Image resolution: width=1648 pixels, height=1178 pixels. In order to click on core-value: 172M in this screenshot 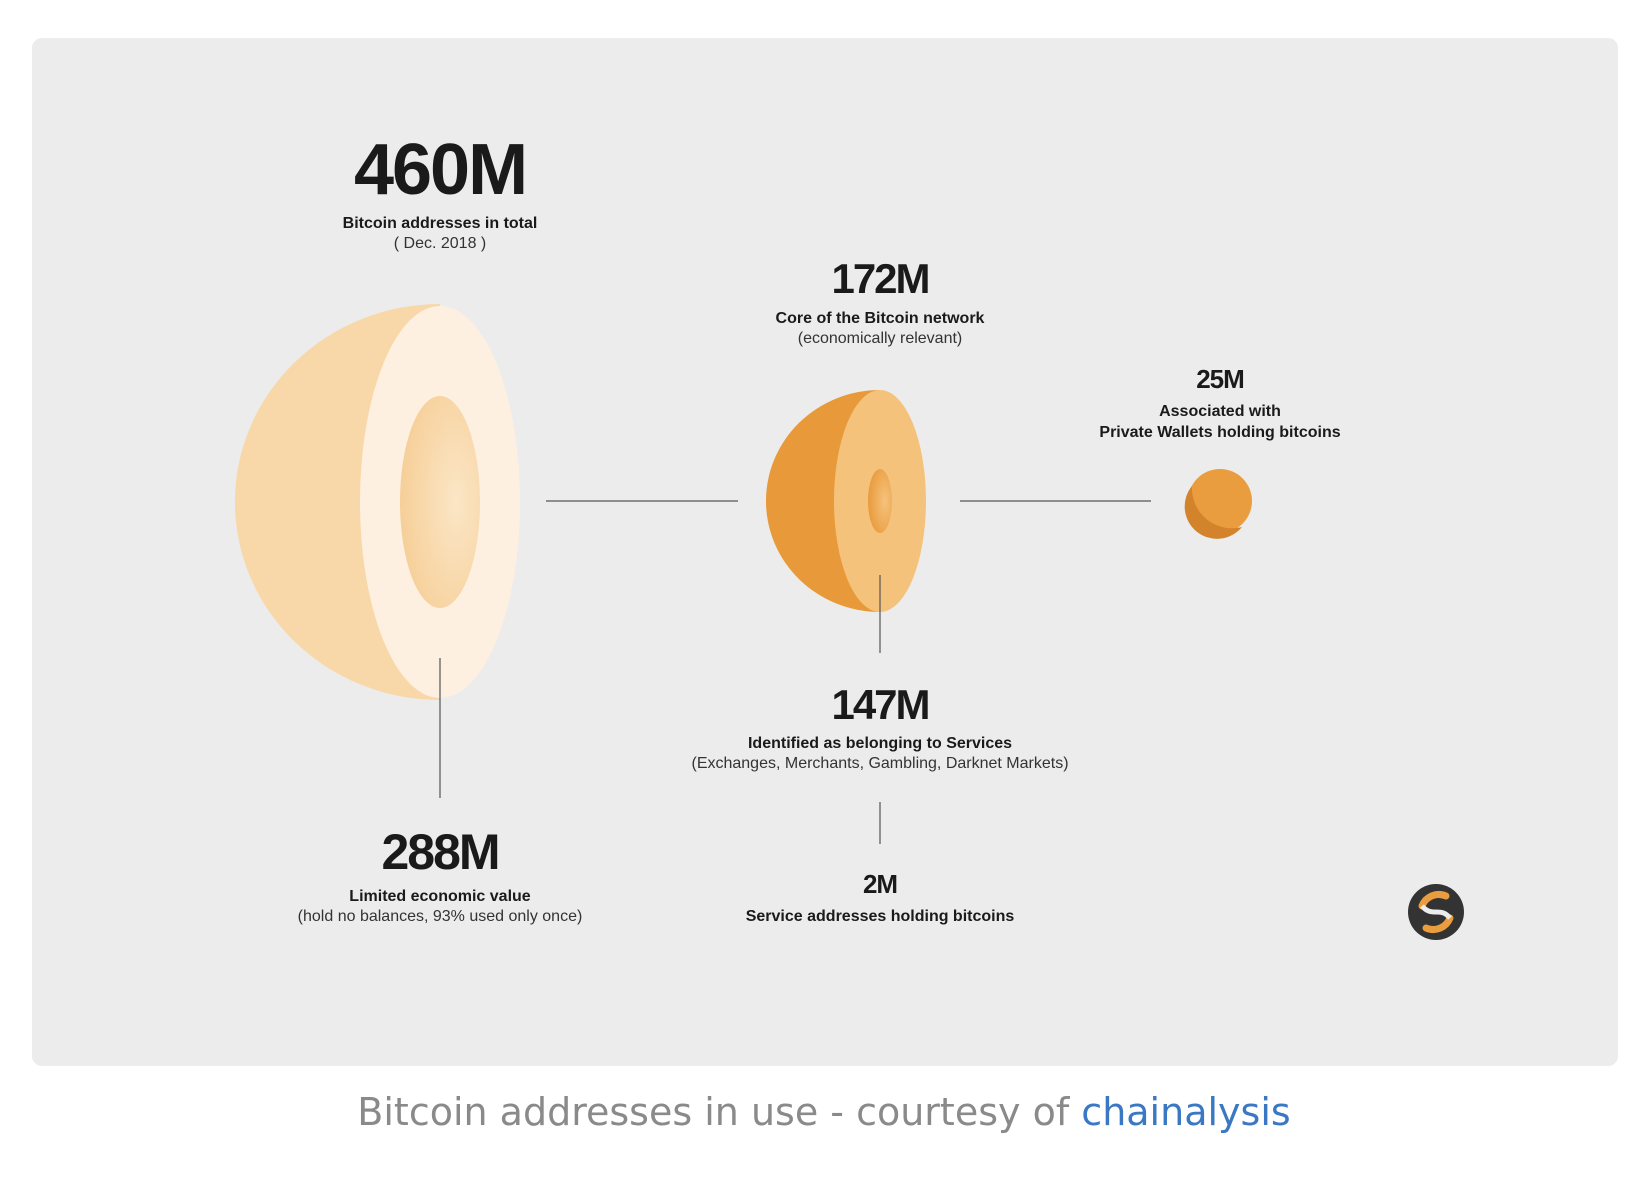, I will do `click(880, 278)`.